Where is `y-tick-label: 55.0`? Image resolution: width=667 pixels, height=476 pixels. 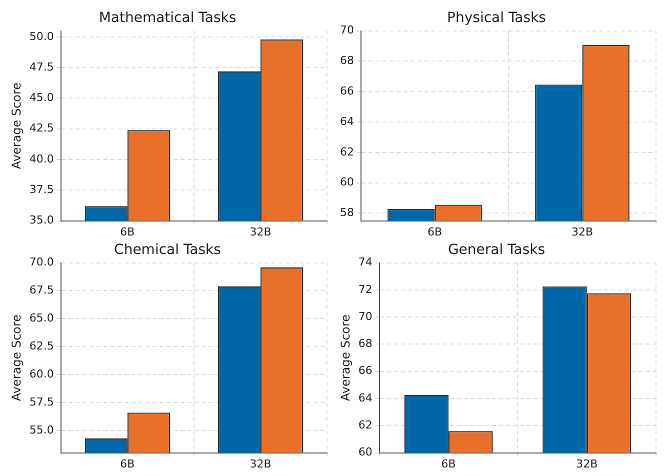 y-tick-label: 55.0 is located at coordinates (41, 429).